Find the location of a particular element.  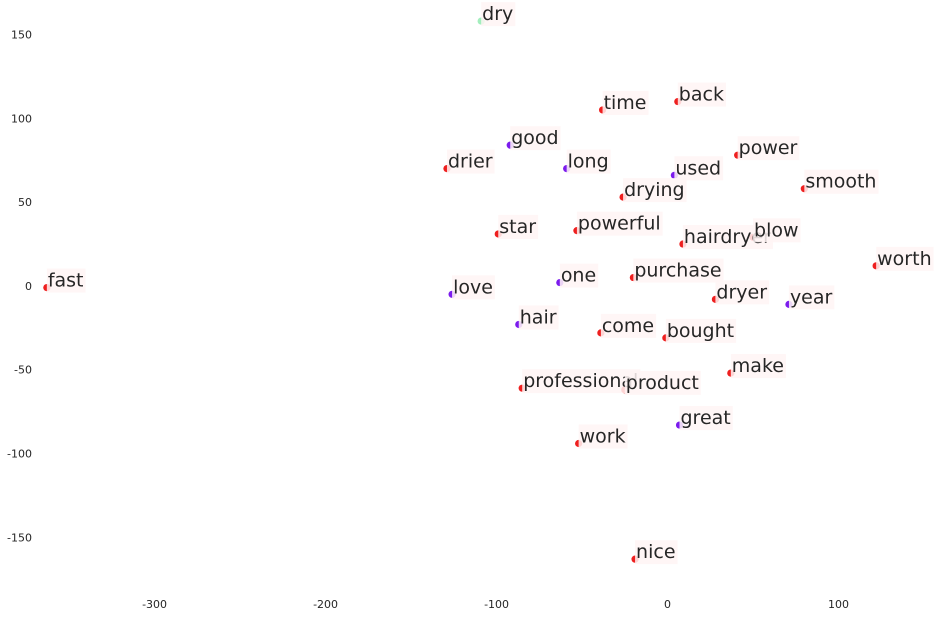

point-label-professional: professional is located at coordinates (580, 381).